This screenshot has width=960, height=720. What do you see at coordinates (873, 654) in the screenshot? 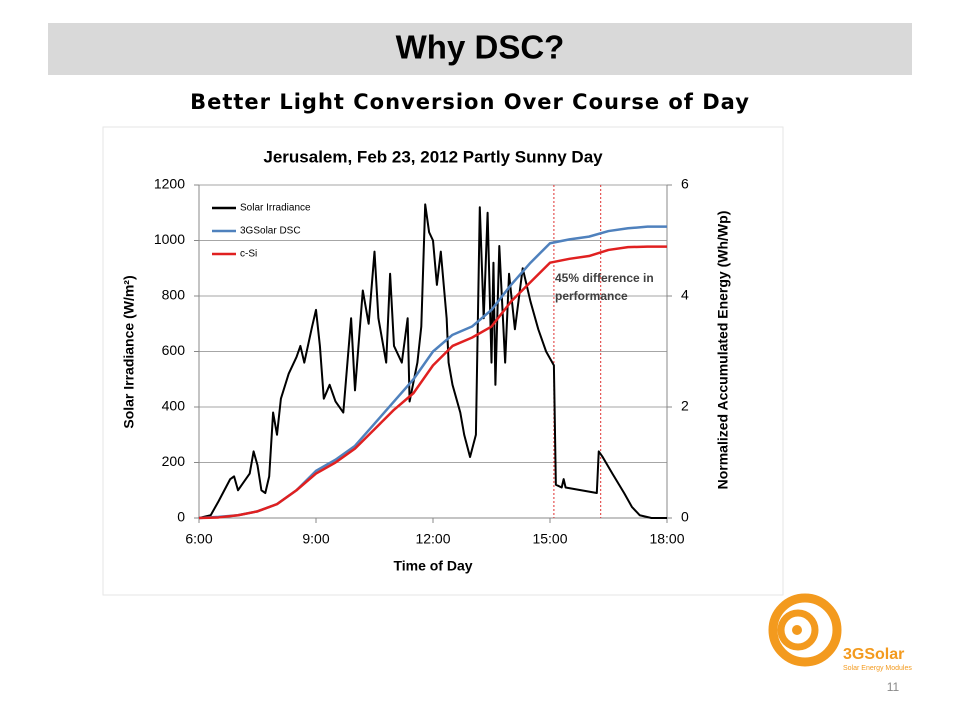
I see `logo-name: 3GSolar` at bounding box center [873, 654].